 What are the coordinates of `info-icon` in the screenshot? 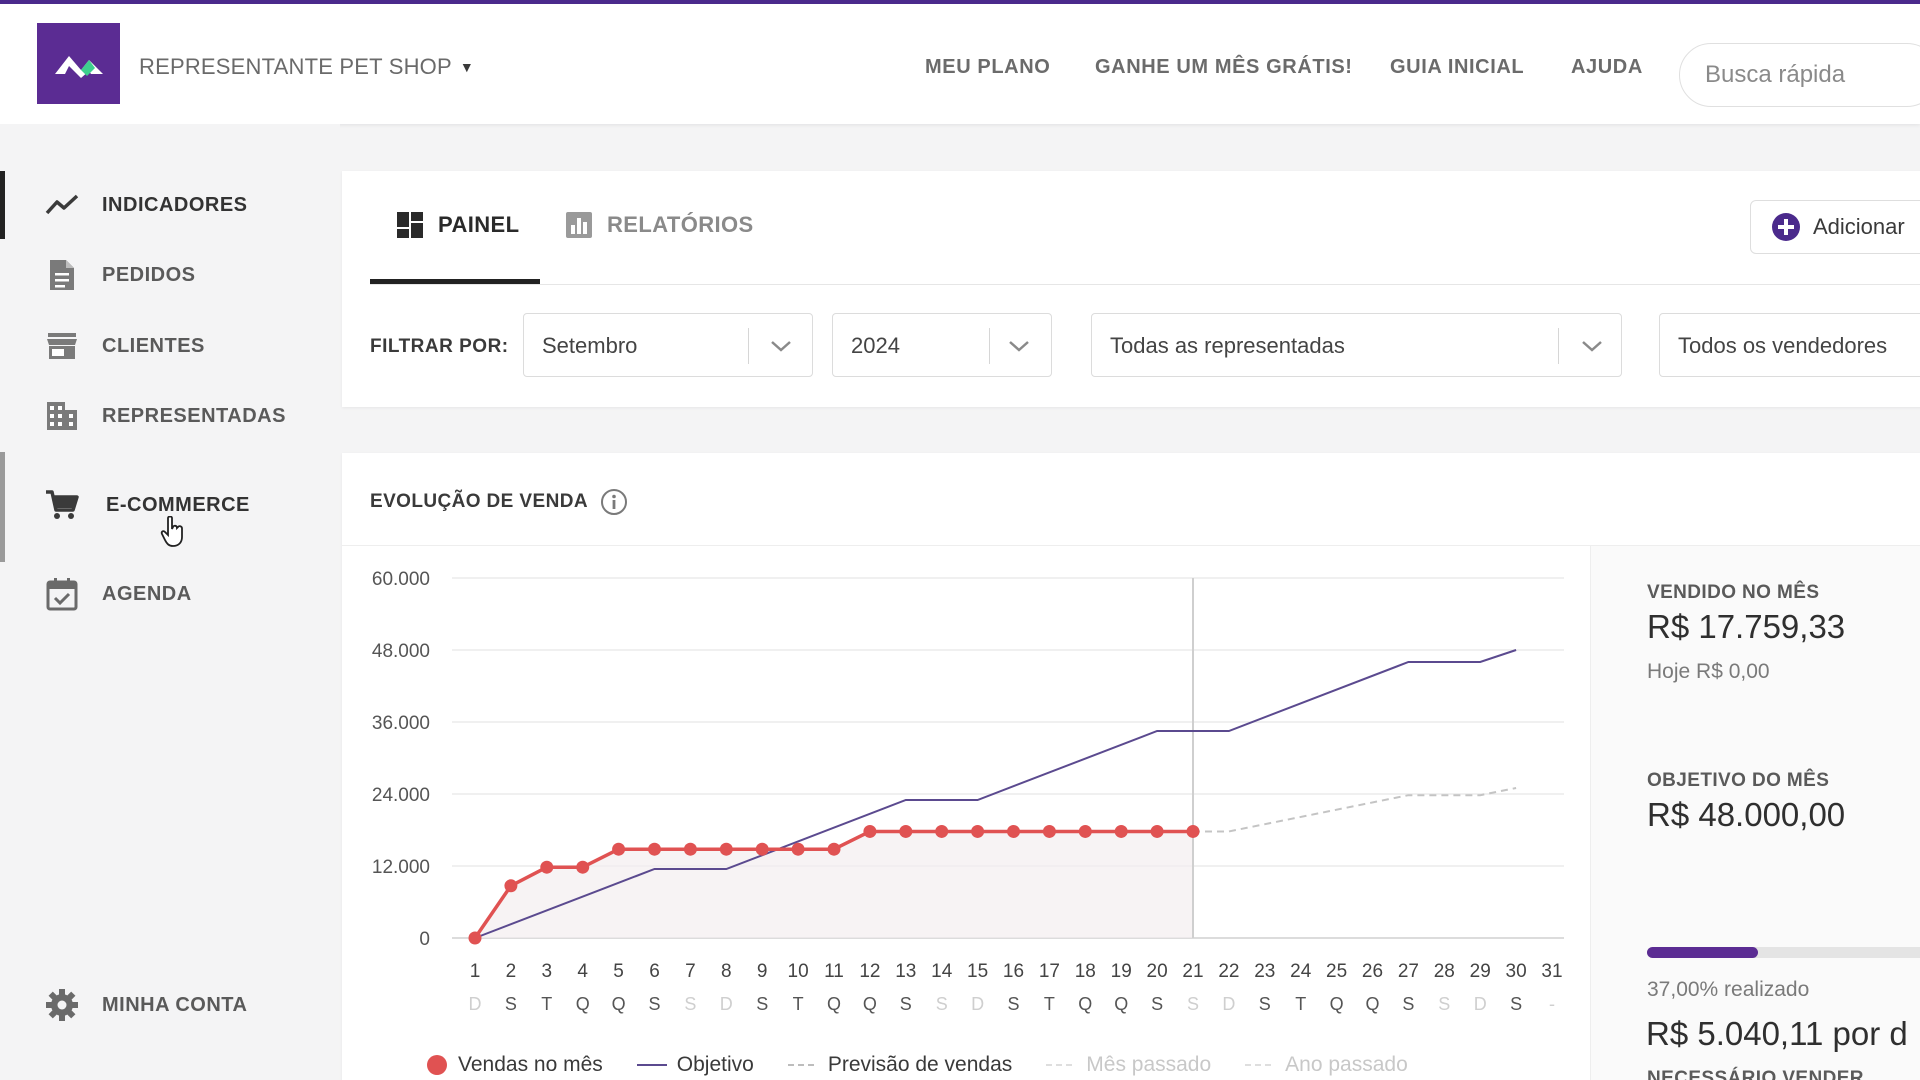 It's located at (614, 502).